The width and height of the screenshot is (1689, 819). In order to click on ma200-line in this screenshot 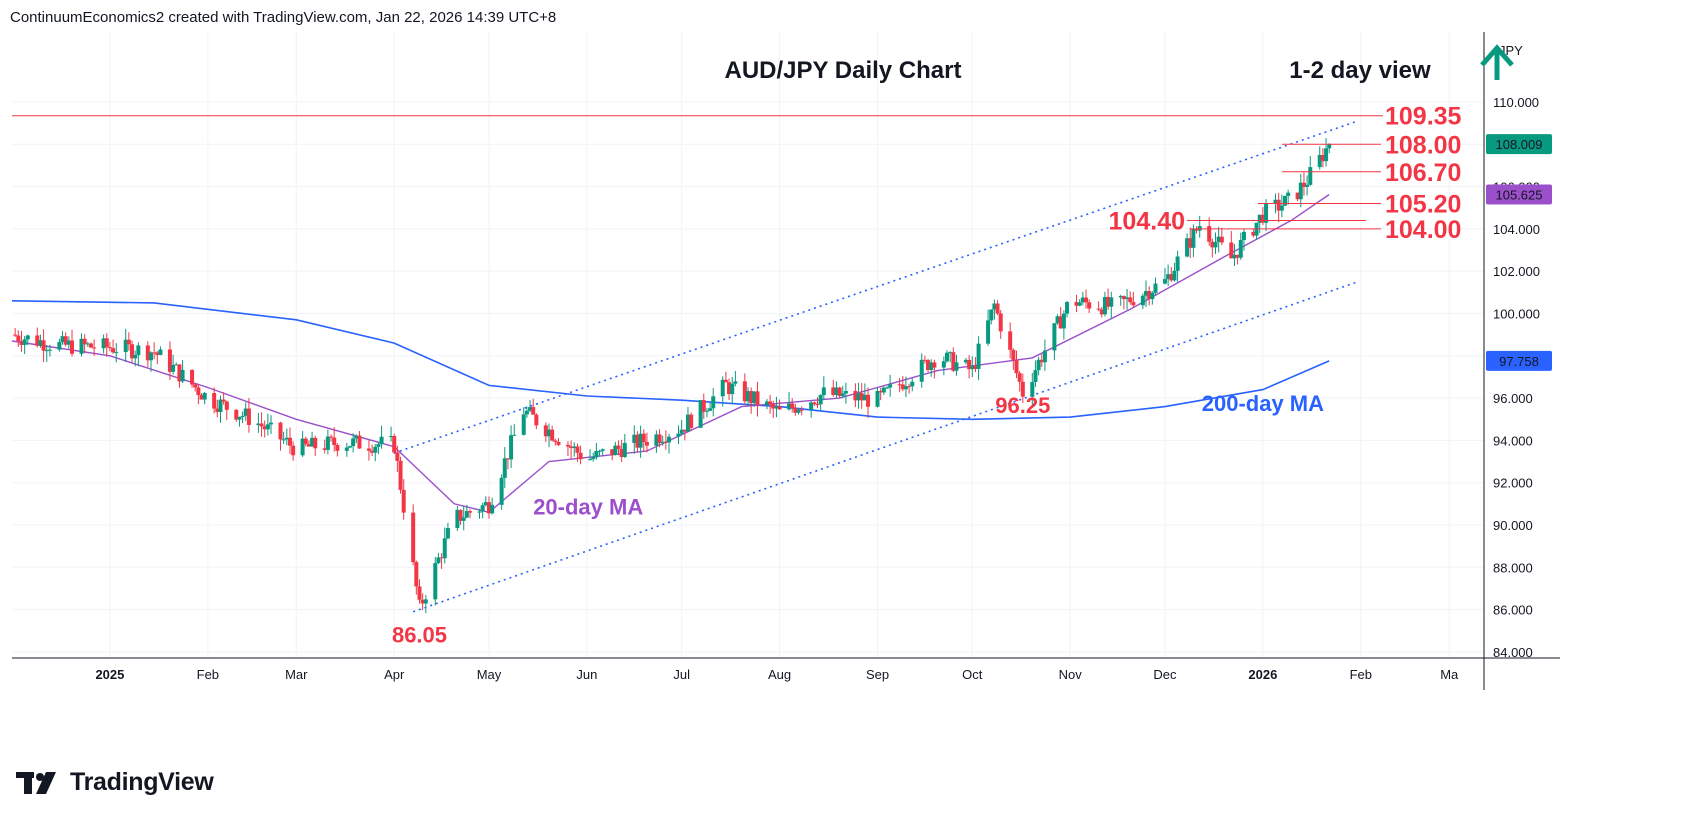, I will do `click(670, 360)`.